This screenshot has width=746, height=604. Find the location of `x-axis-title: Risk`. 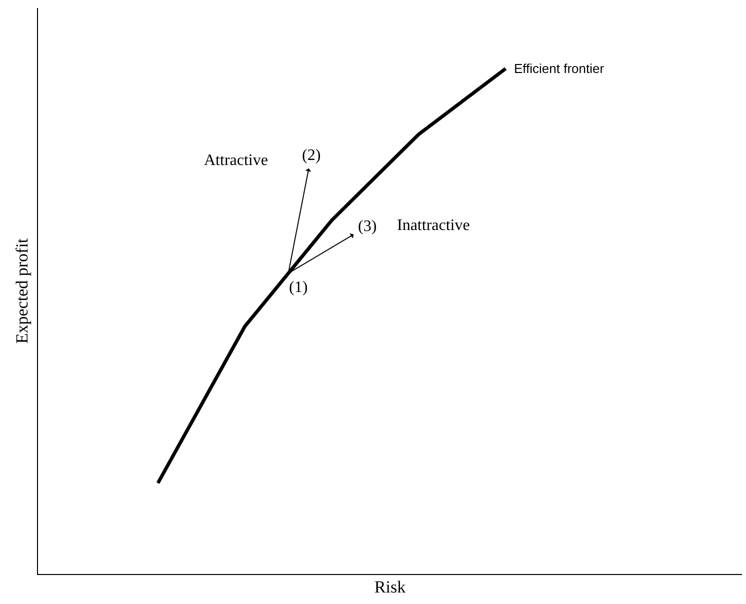

x-axis-title: Risk is located at coordinates (390, 586).